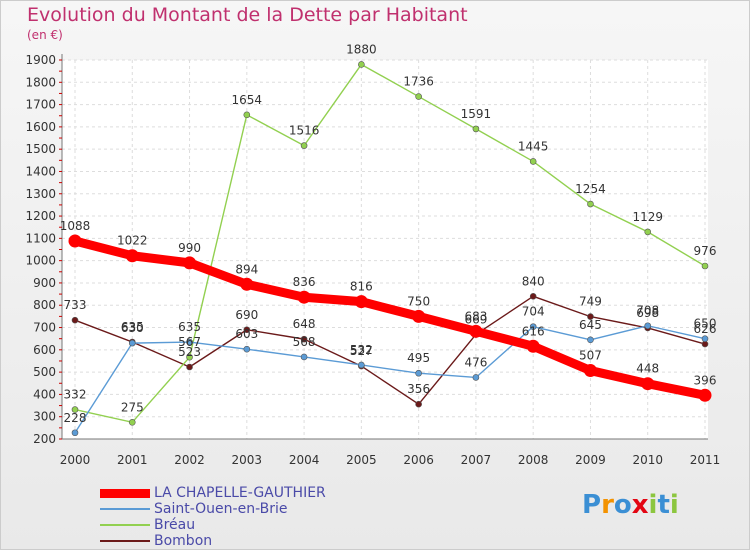  What do you see at coordinates (132, 241) in the screenshot?
I see `data-label-la-chapelle-gauthier: 1022` at bounding box center [132, 241].